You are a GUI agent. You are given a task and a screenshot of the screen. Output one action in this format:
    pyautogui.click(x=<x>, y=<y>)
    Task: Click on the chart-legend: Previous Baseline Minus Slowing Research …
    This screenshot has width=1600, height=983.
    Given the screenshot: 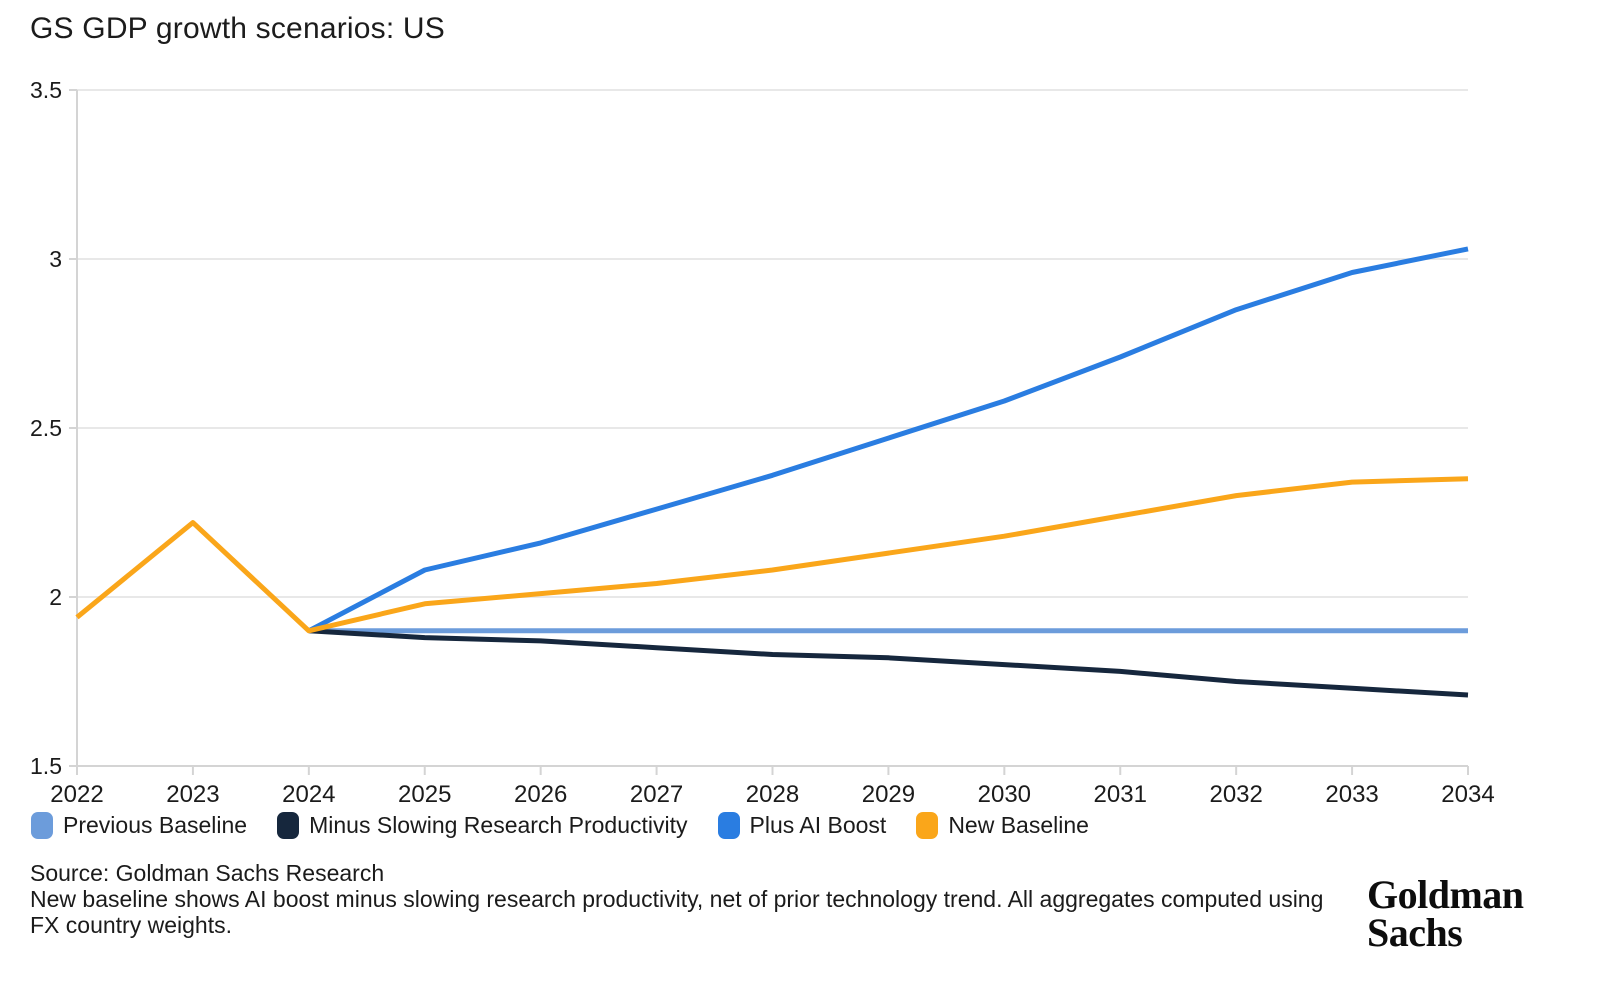 What is the action you would take?
    pyautogui.click(x=560, y=825)
    